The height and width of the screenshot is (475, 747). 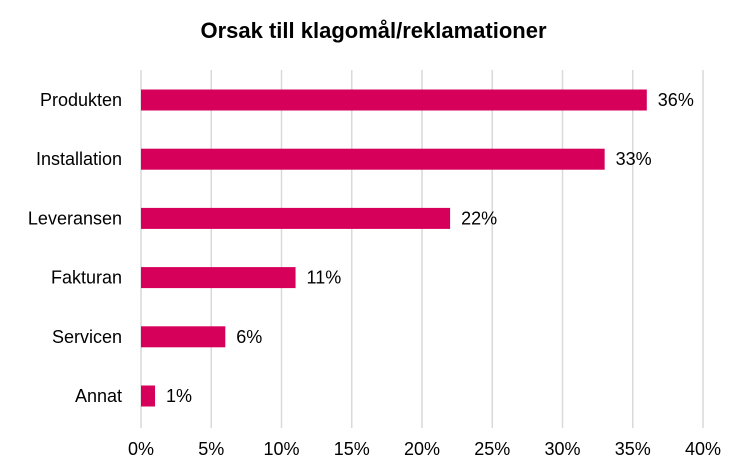 I want to click on x-tick-label: 0%, so click(x=141, y=449).